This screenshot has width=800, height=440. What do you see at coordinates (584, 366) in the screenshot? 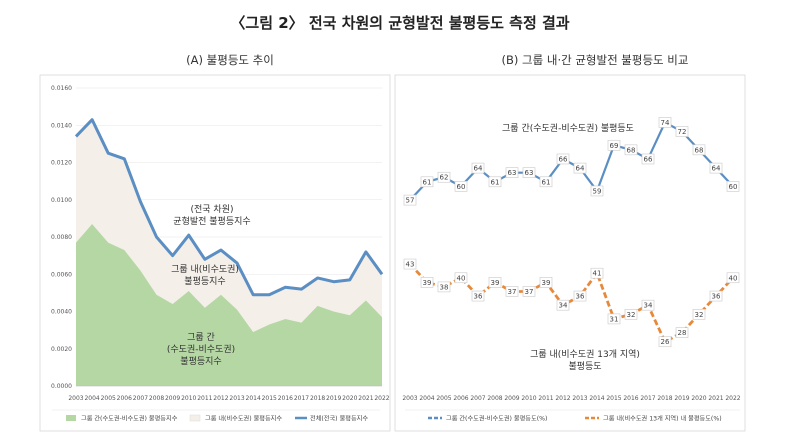
I see `panel-b-annotation-within: 불평등도` at bounding box center [584, 366].